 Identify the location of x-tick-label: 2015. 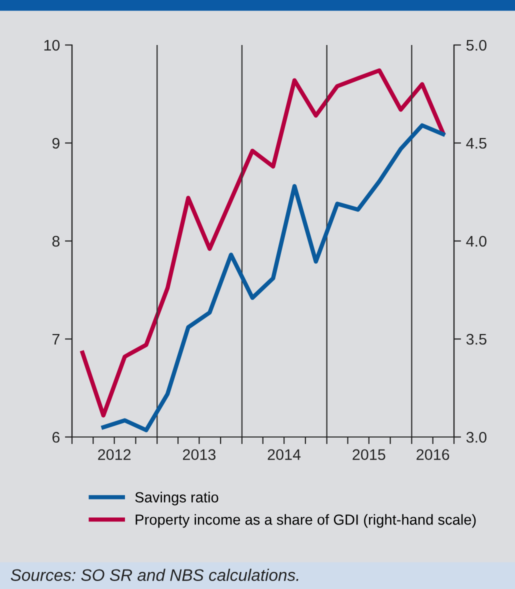
(369, 454).